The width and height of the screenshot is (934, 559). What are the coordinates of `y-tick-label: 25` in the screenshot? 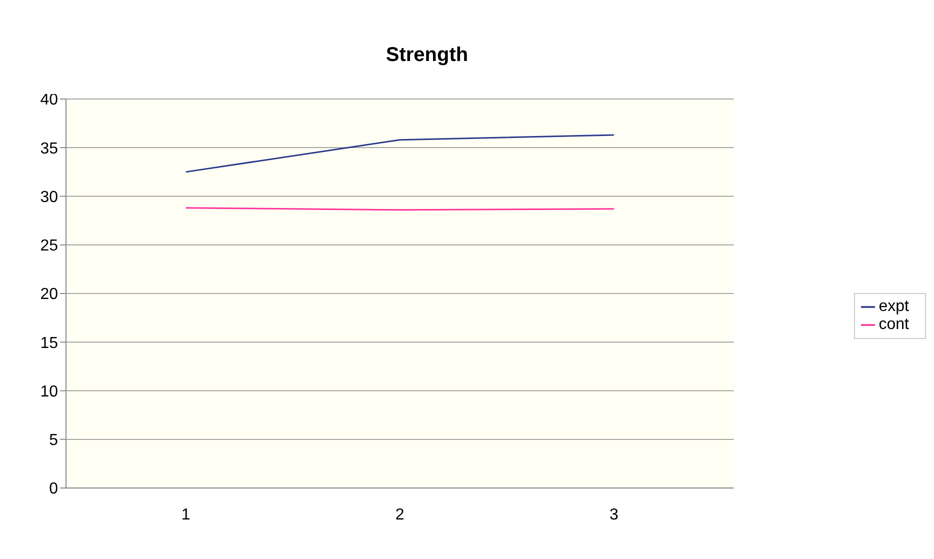 It's located at (49, 246).